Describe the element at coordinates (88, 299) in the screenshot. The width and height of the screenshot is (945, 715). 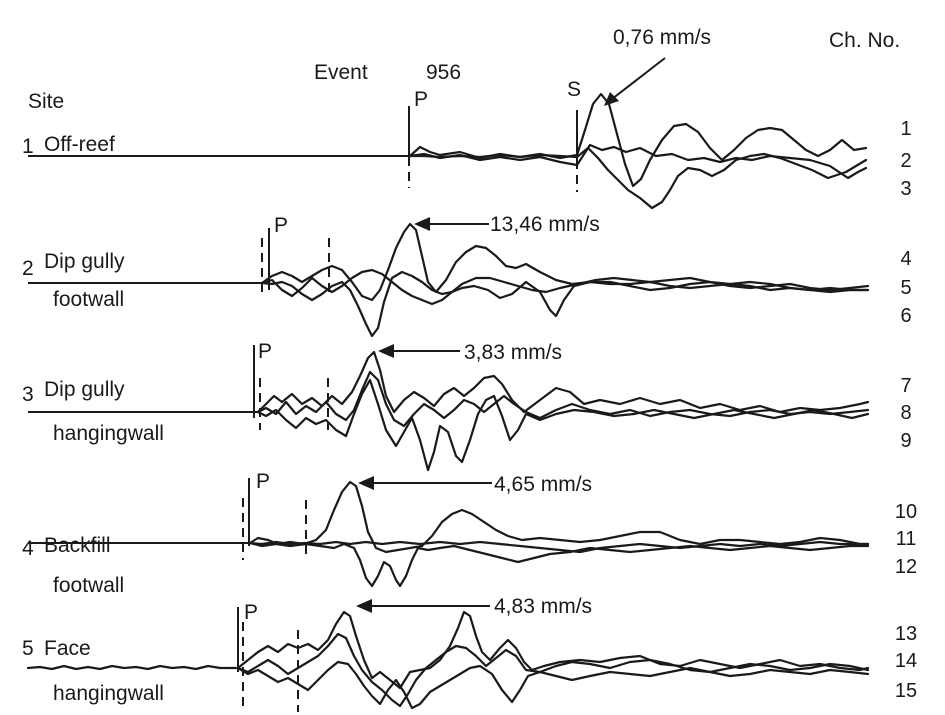
I see `site-2-location: footwall` at that location.